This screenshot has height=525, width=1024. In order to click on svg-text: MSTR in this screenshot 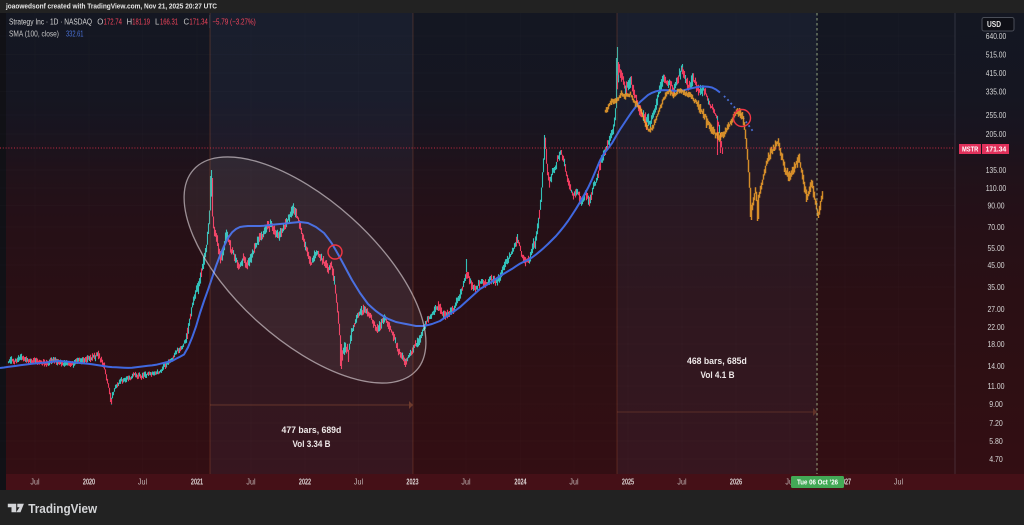, I will do `click(970, 149)`.